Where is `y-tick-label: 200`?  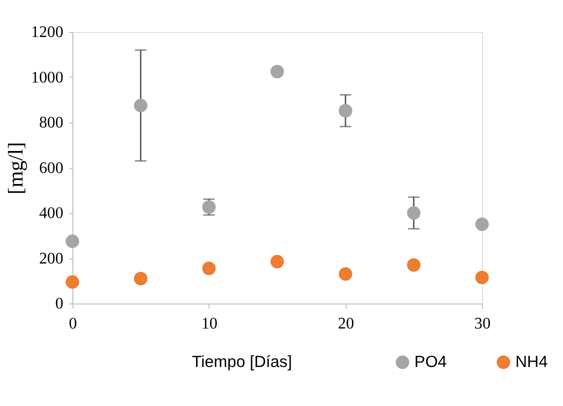 y-tick-label: 200 is located at coordinates (51, 258).